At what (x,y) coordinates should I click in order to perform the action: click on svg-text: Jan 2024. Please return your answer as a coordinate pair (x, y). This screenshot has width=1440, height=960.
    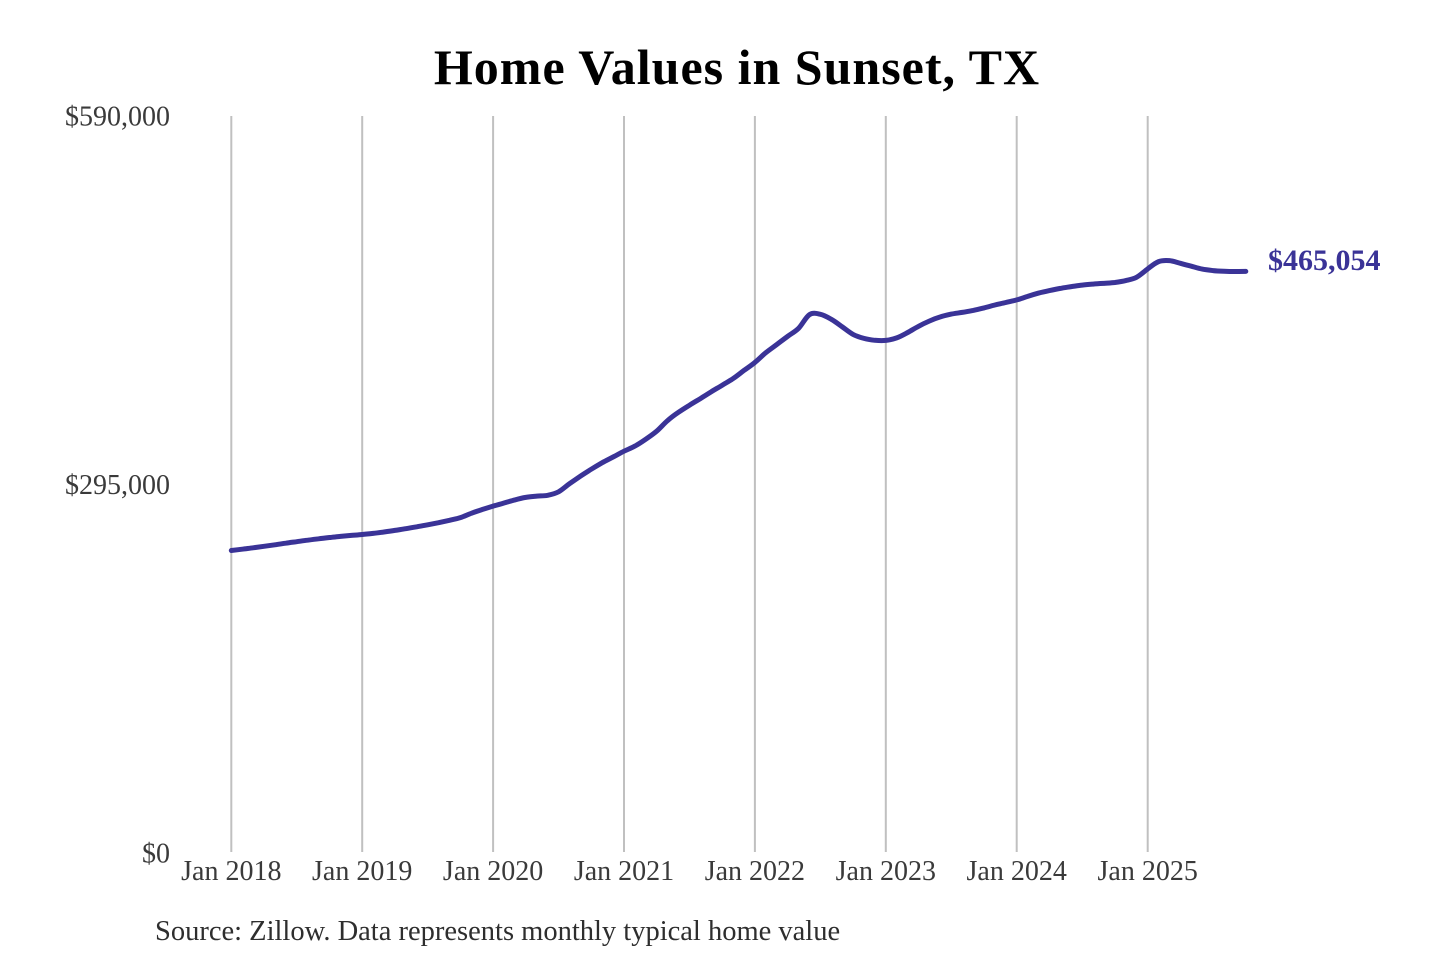
    Looking at the image, I should click on (1017, 871).